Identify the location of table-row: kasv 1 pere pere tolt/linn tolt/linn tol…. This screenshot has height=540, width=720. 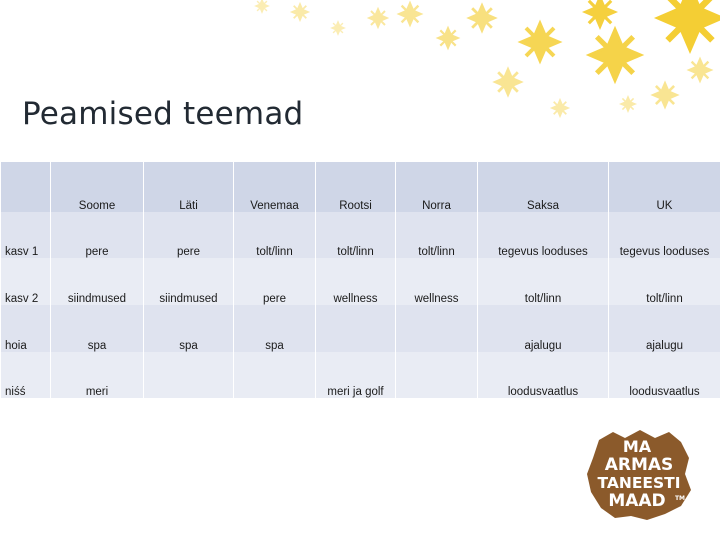
(360, 235).